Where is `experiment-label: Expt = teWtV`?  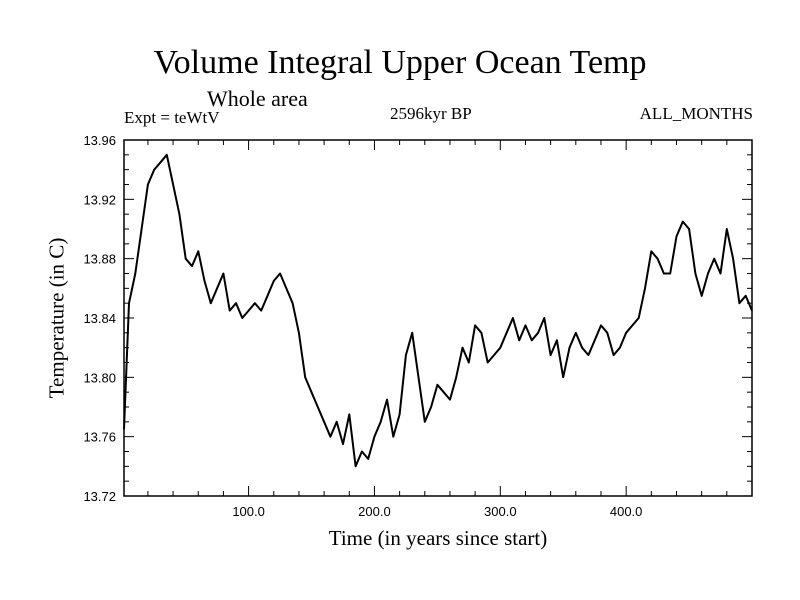 experiment-label: Expt = teWtV is located at coordinates (172, 117).